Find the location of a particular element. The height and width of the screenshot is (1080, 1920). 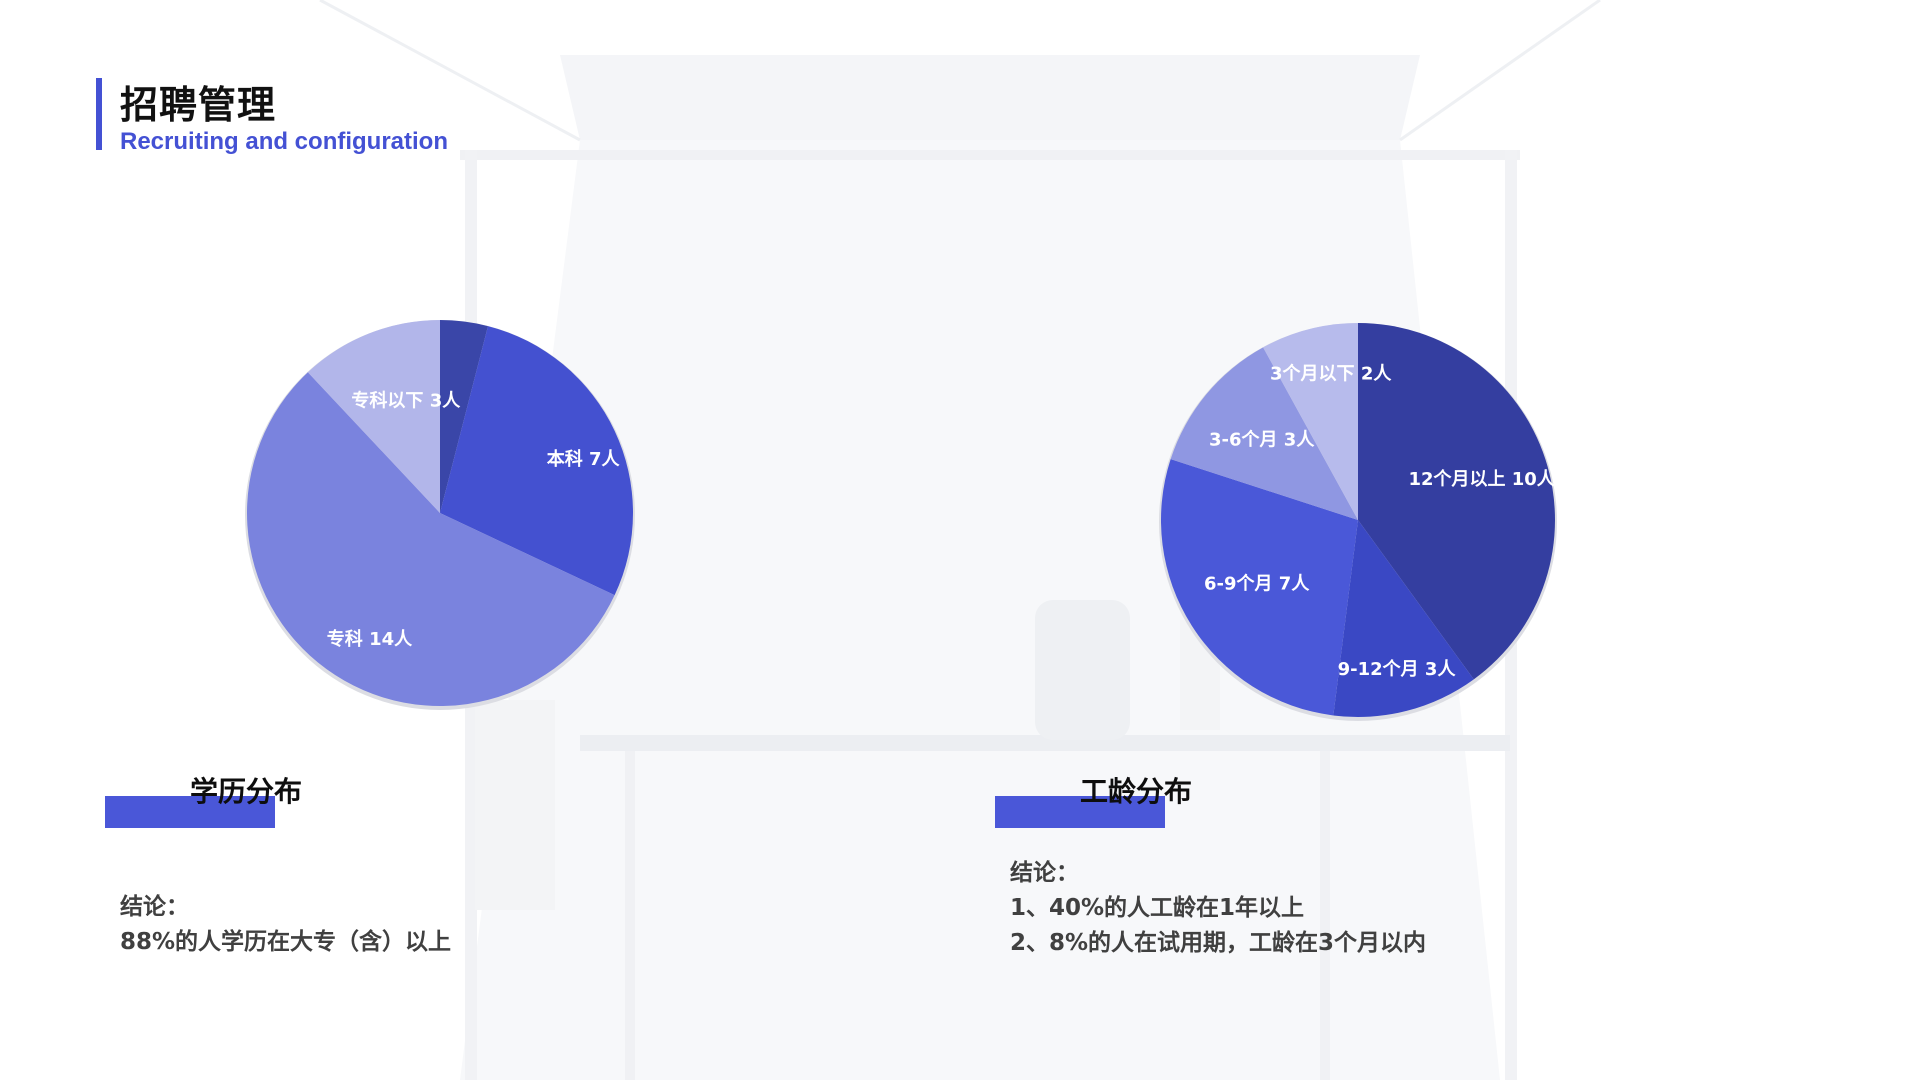

pie-slice-label: 3个月以下 2人 is located at coordinates (1331, 374).